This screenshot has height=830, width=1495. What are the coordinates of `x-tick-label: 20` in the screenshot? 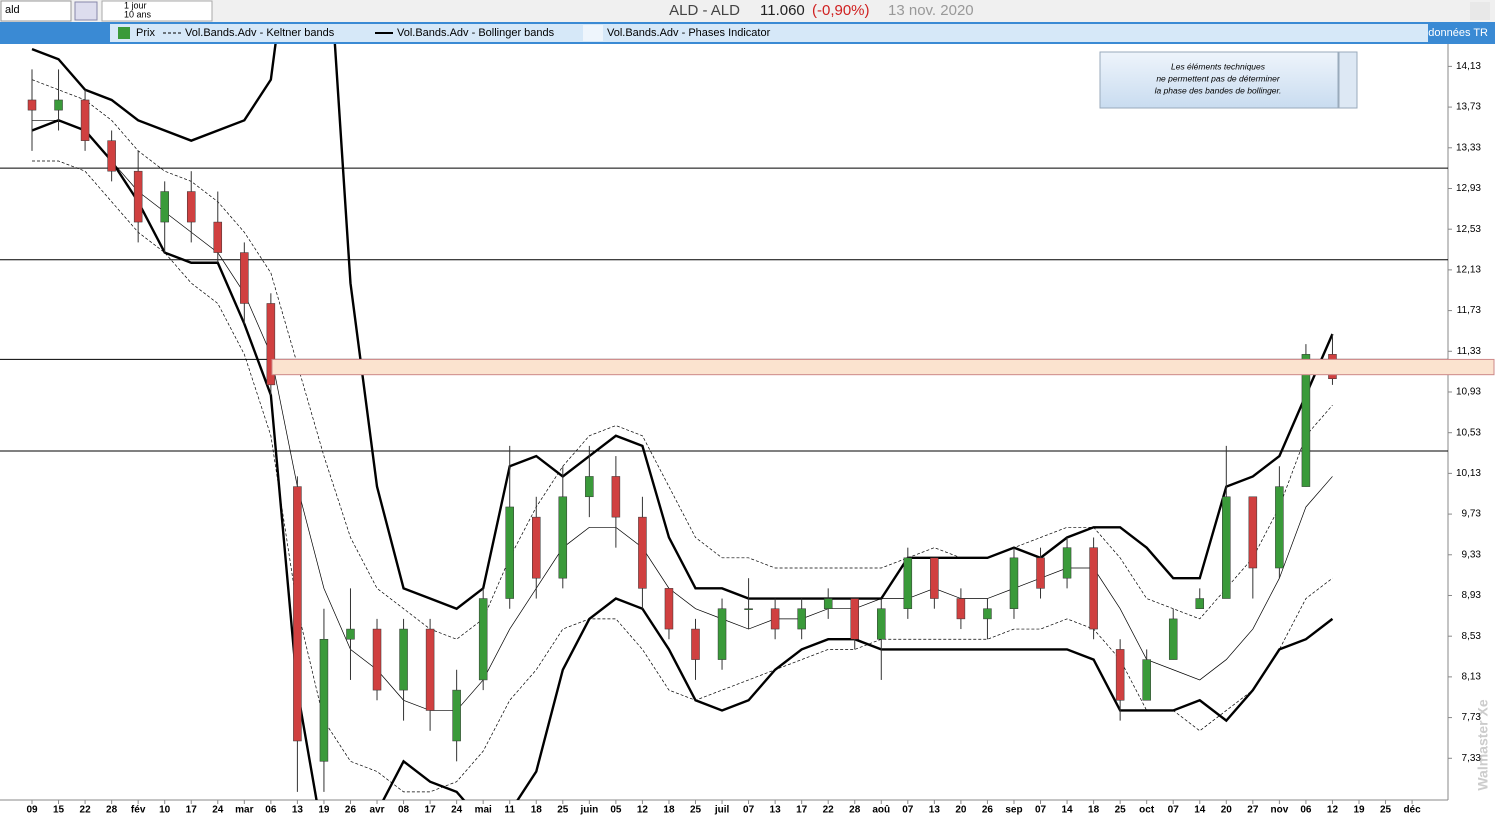 It's located at (961, 810).